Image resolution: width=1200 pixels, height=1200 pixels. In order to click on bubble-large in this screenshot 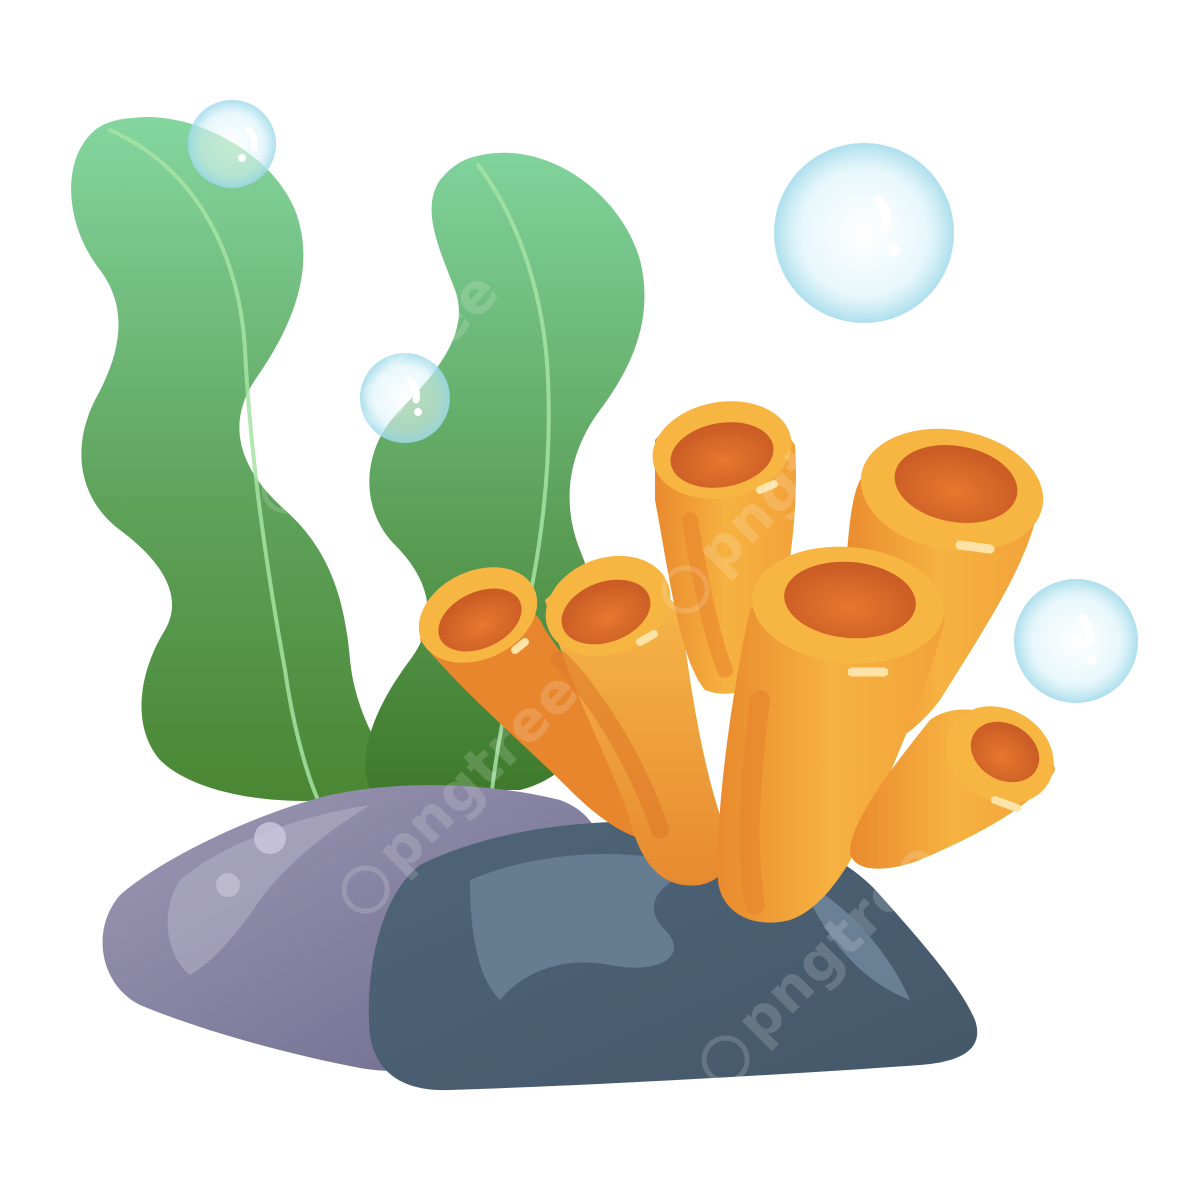, I will do `click(864, 233)`.